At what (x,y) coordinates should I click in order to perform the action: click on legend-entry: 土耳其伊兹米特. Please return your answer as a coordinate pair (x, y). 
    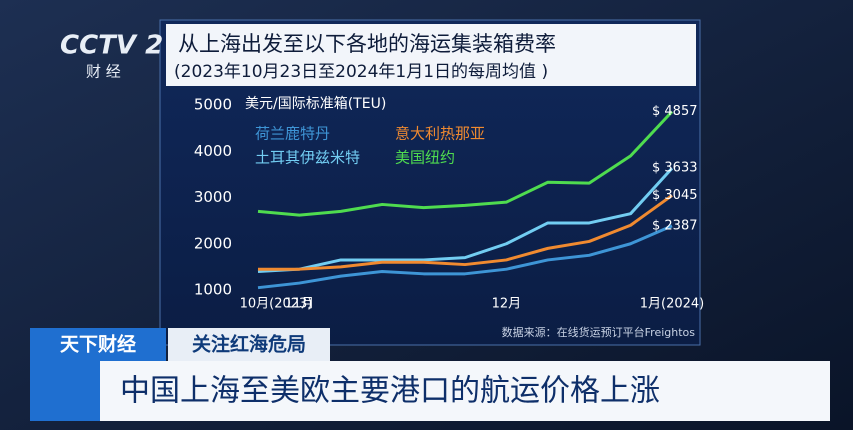
    Looking at the image, I should click on (307, 158).